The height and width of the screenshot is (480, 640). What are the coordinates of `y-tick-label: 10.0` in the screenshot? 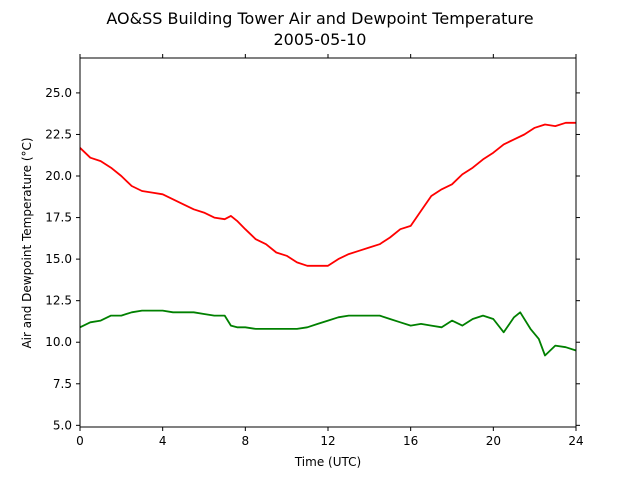 It's located at (58, 342).